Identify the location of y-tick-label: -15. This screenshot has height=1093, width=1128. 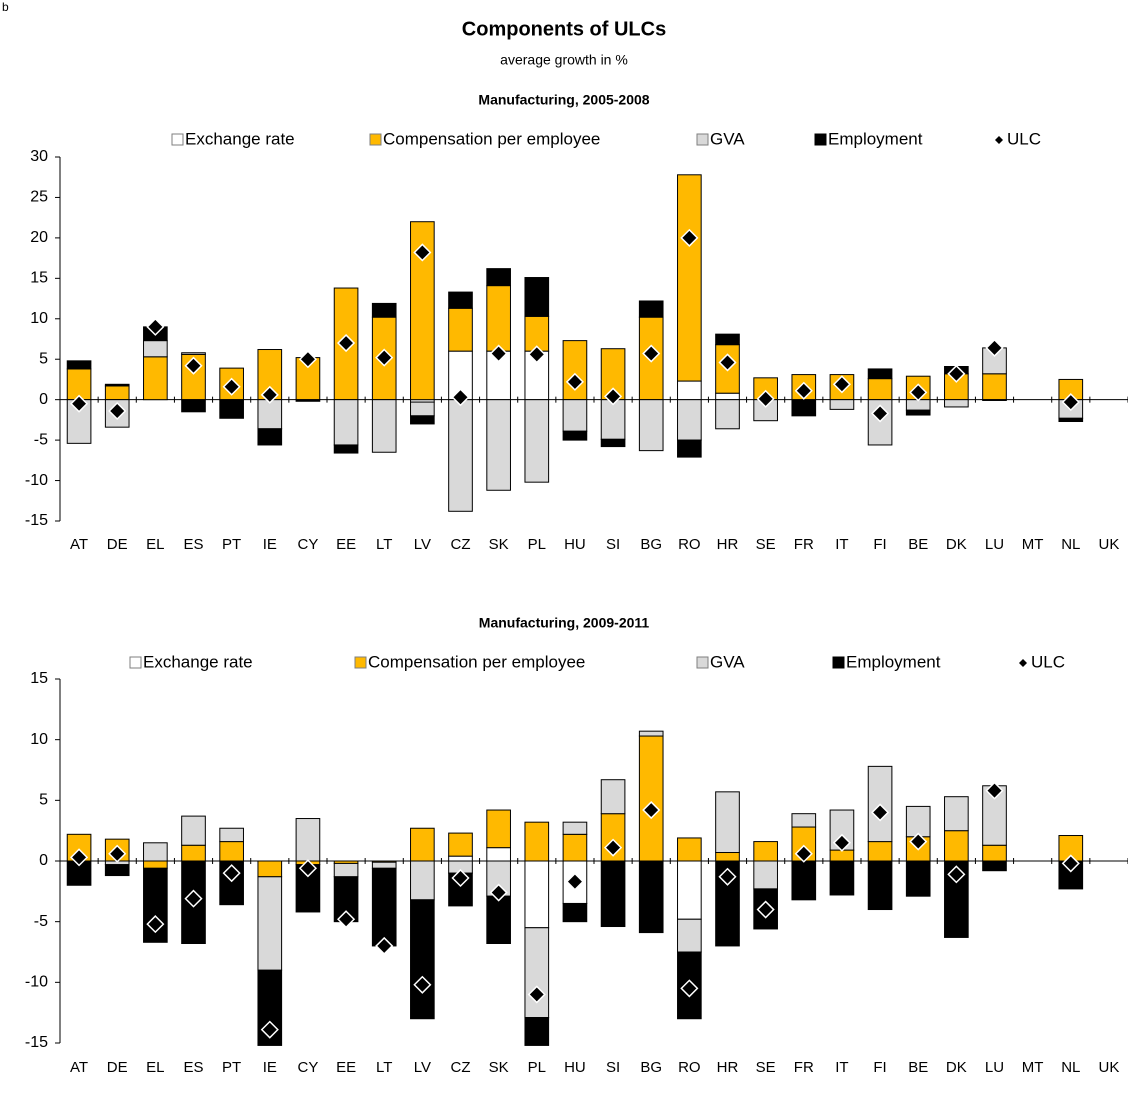
(36, 1042).